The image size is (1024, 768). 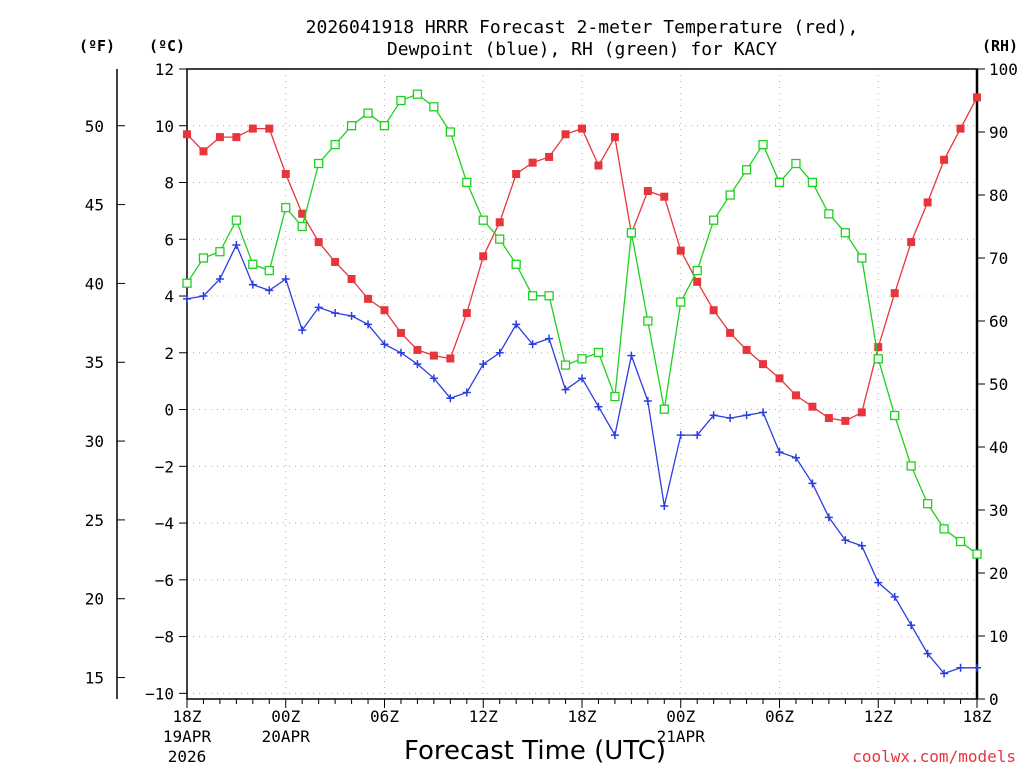 What do you see at coordinates (998, 384) in the screenshot?
I see `rh-tick-label: 50` at bounding box center [998, 384].